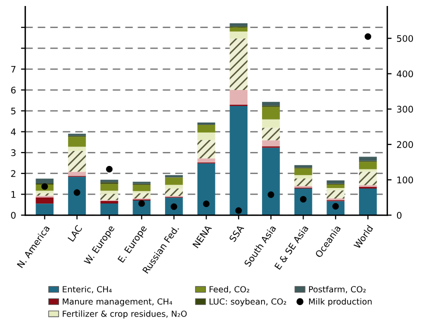 This screenshot has width=421, height=326. Describe the element at coordinates (405, 144) in the screenshot. I see `y2-tick-label: 200` at that location.